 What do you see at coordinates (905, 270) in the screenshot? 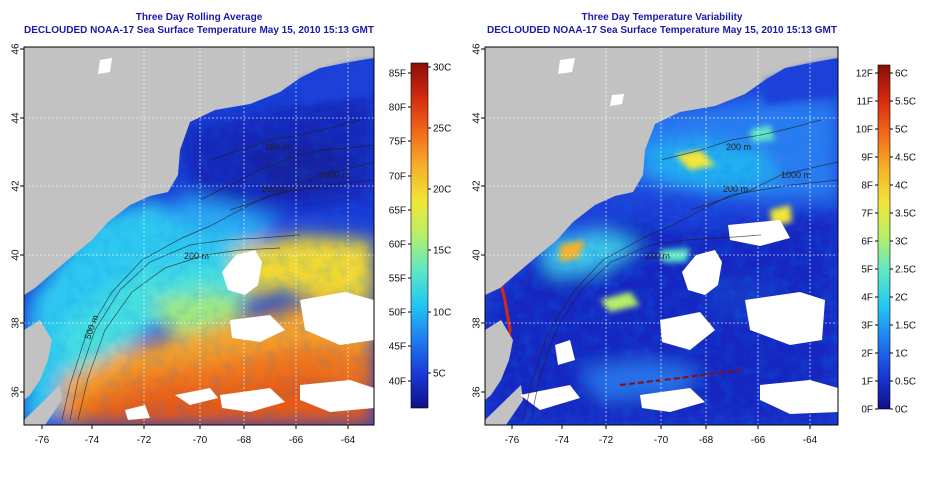
I see `colorbar-right-label: 2.5C` at bounding box center [905, 270].